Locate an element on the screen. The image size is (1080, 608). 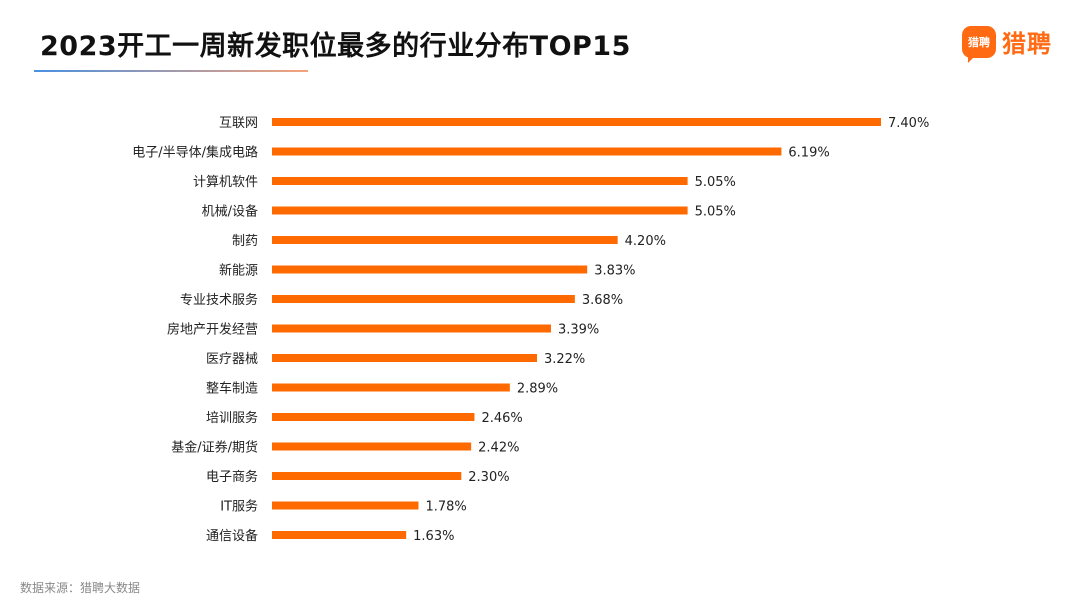
category-label: 通信设备 is located at coordinates (232, 536).